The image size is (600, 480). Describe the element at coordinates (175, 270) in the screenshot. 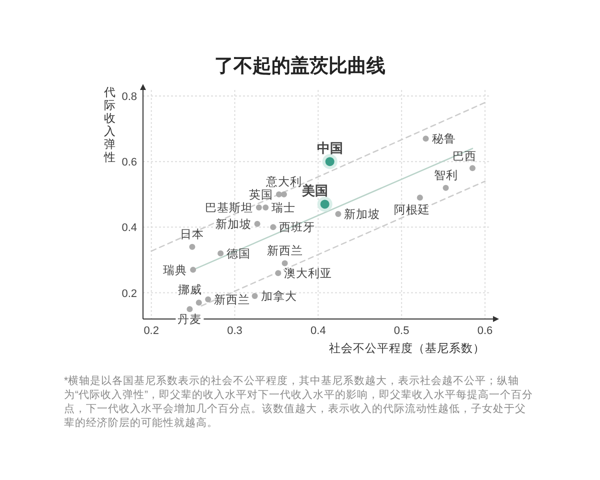

I see `annotation: 瑞典` at that location.